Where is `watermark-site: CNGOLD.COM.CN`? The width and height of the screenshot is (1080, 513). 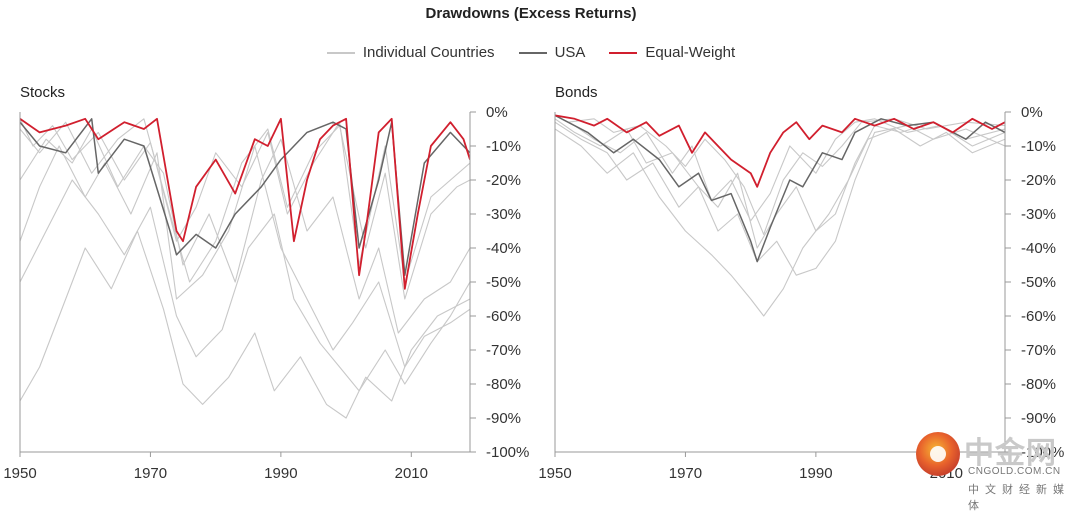
watermark-site: CNGOLD.COM.CN is located at coordinates (1014, 471).